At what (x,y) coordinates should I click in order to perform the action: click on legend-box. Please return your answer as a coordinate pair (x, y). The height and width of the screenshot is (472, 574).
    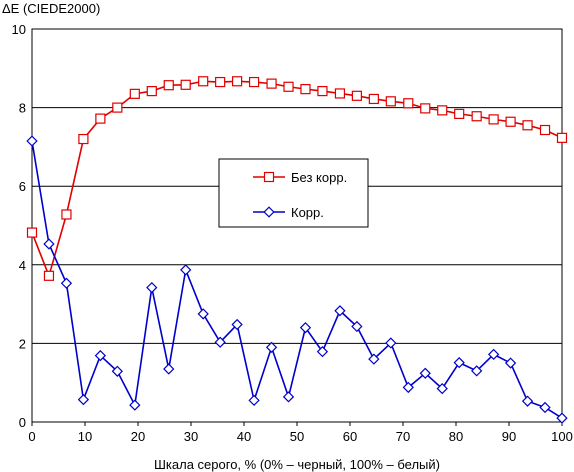
    Looking at the image, I should click on (293, 193).